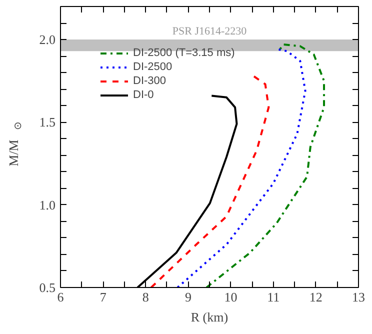  What do you see at coordinates (315, 297) in the screenshot?
I see `x-tick-label: 12` at bounding box center [315, 297].